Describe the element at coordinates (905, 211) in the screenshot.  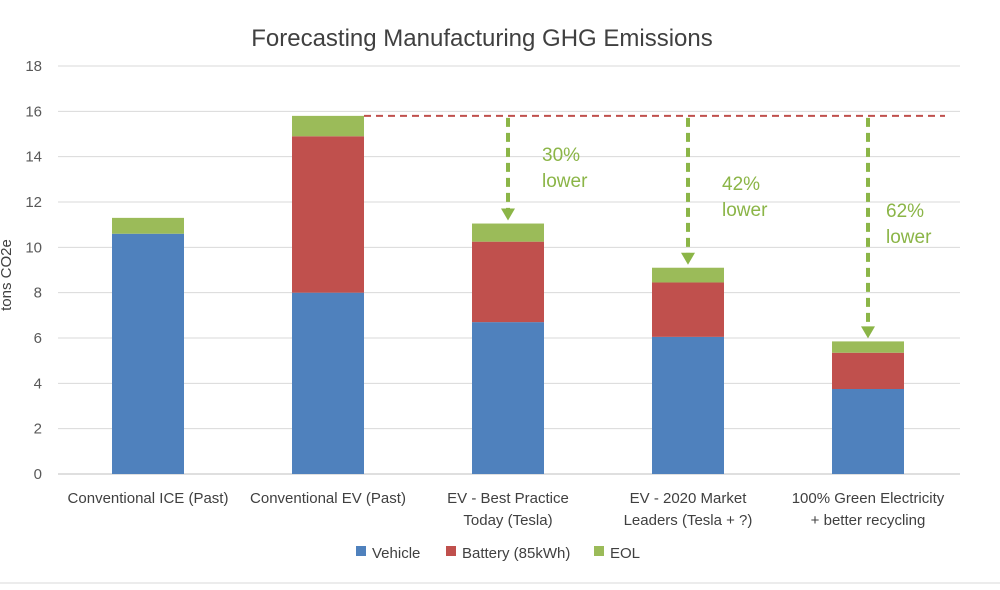
I see `annotation-label: 62%` at that location.